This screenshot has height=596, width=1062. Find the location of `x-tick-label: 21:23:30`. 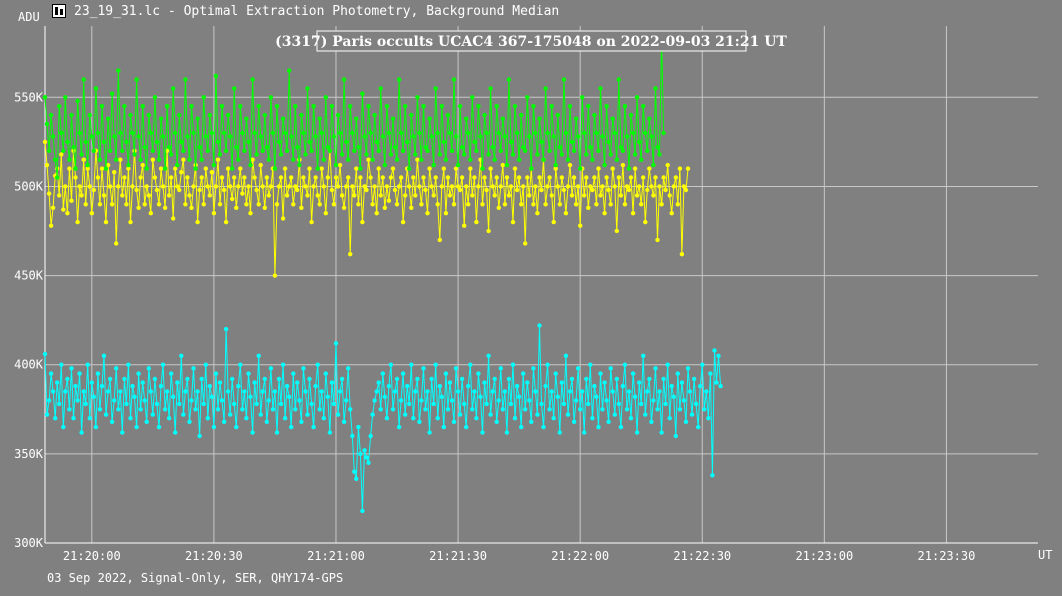

x-tick-label: 21:23:30 is located at coordinates (947, 556).